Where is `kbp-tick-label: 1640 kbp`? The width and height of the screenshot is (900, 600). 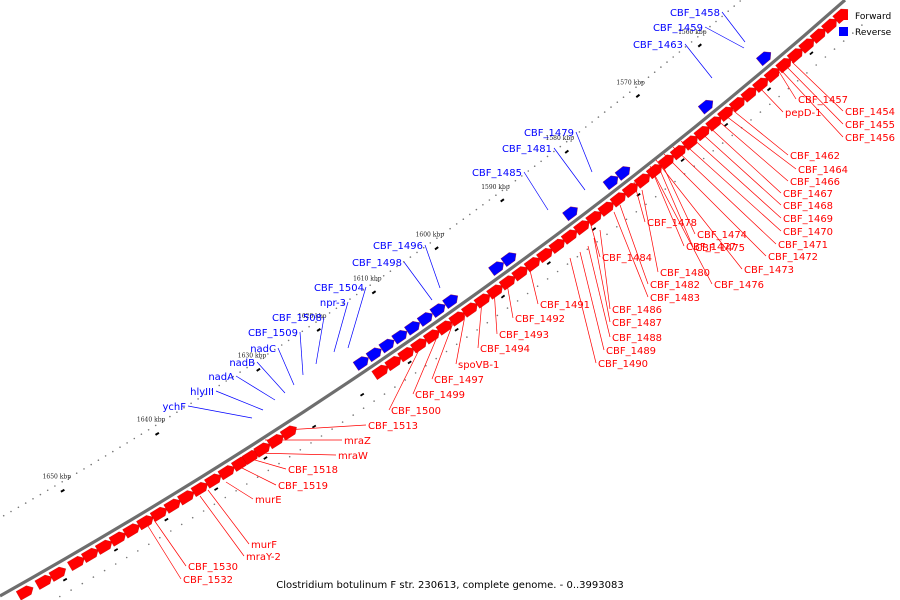 kbp-tick-label: 1640 kbp is located at coordinates (151, 420).